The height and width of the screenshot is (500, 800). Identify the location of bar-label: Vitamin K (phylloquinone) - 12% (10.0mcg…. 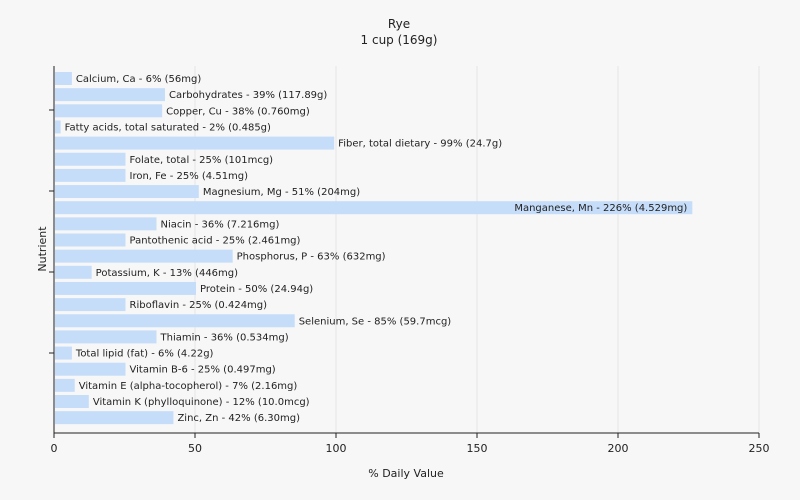
(201, 402).